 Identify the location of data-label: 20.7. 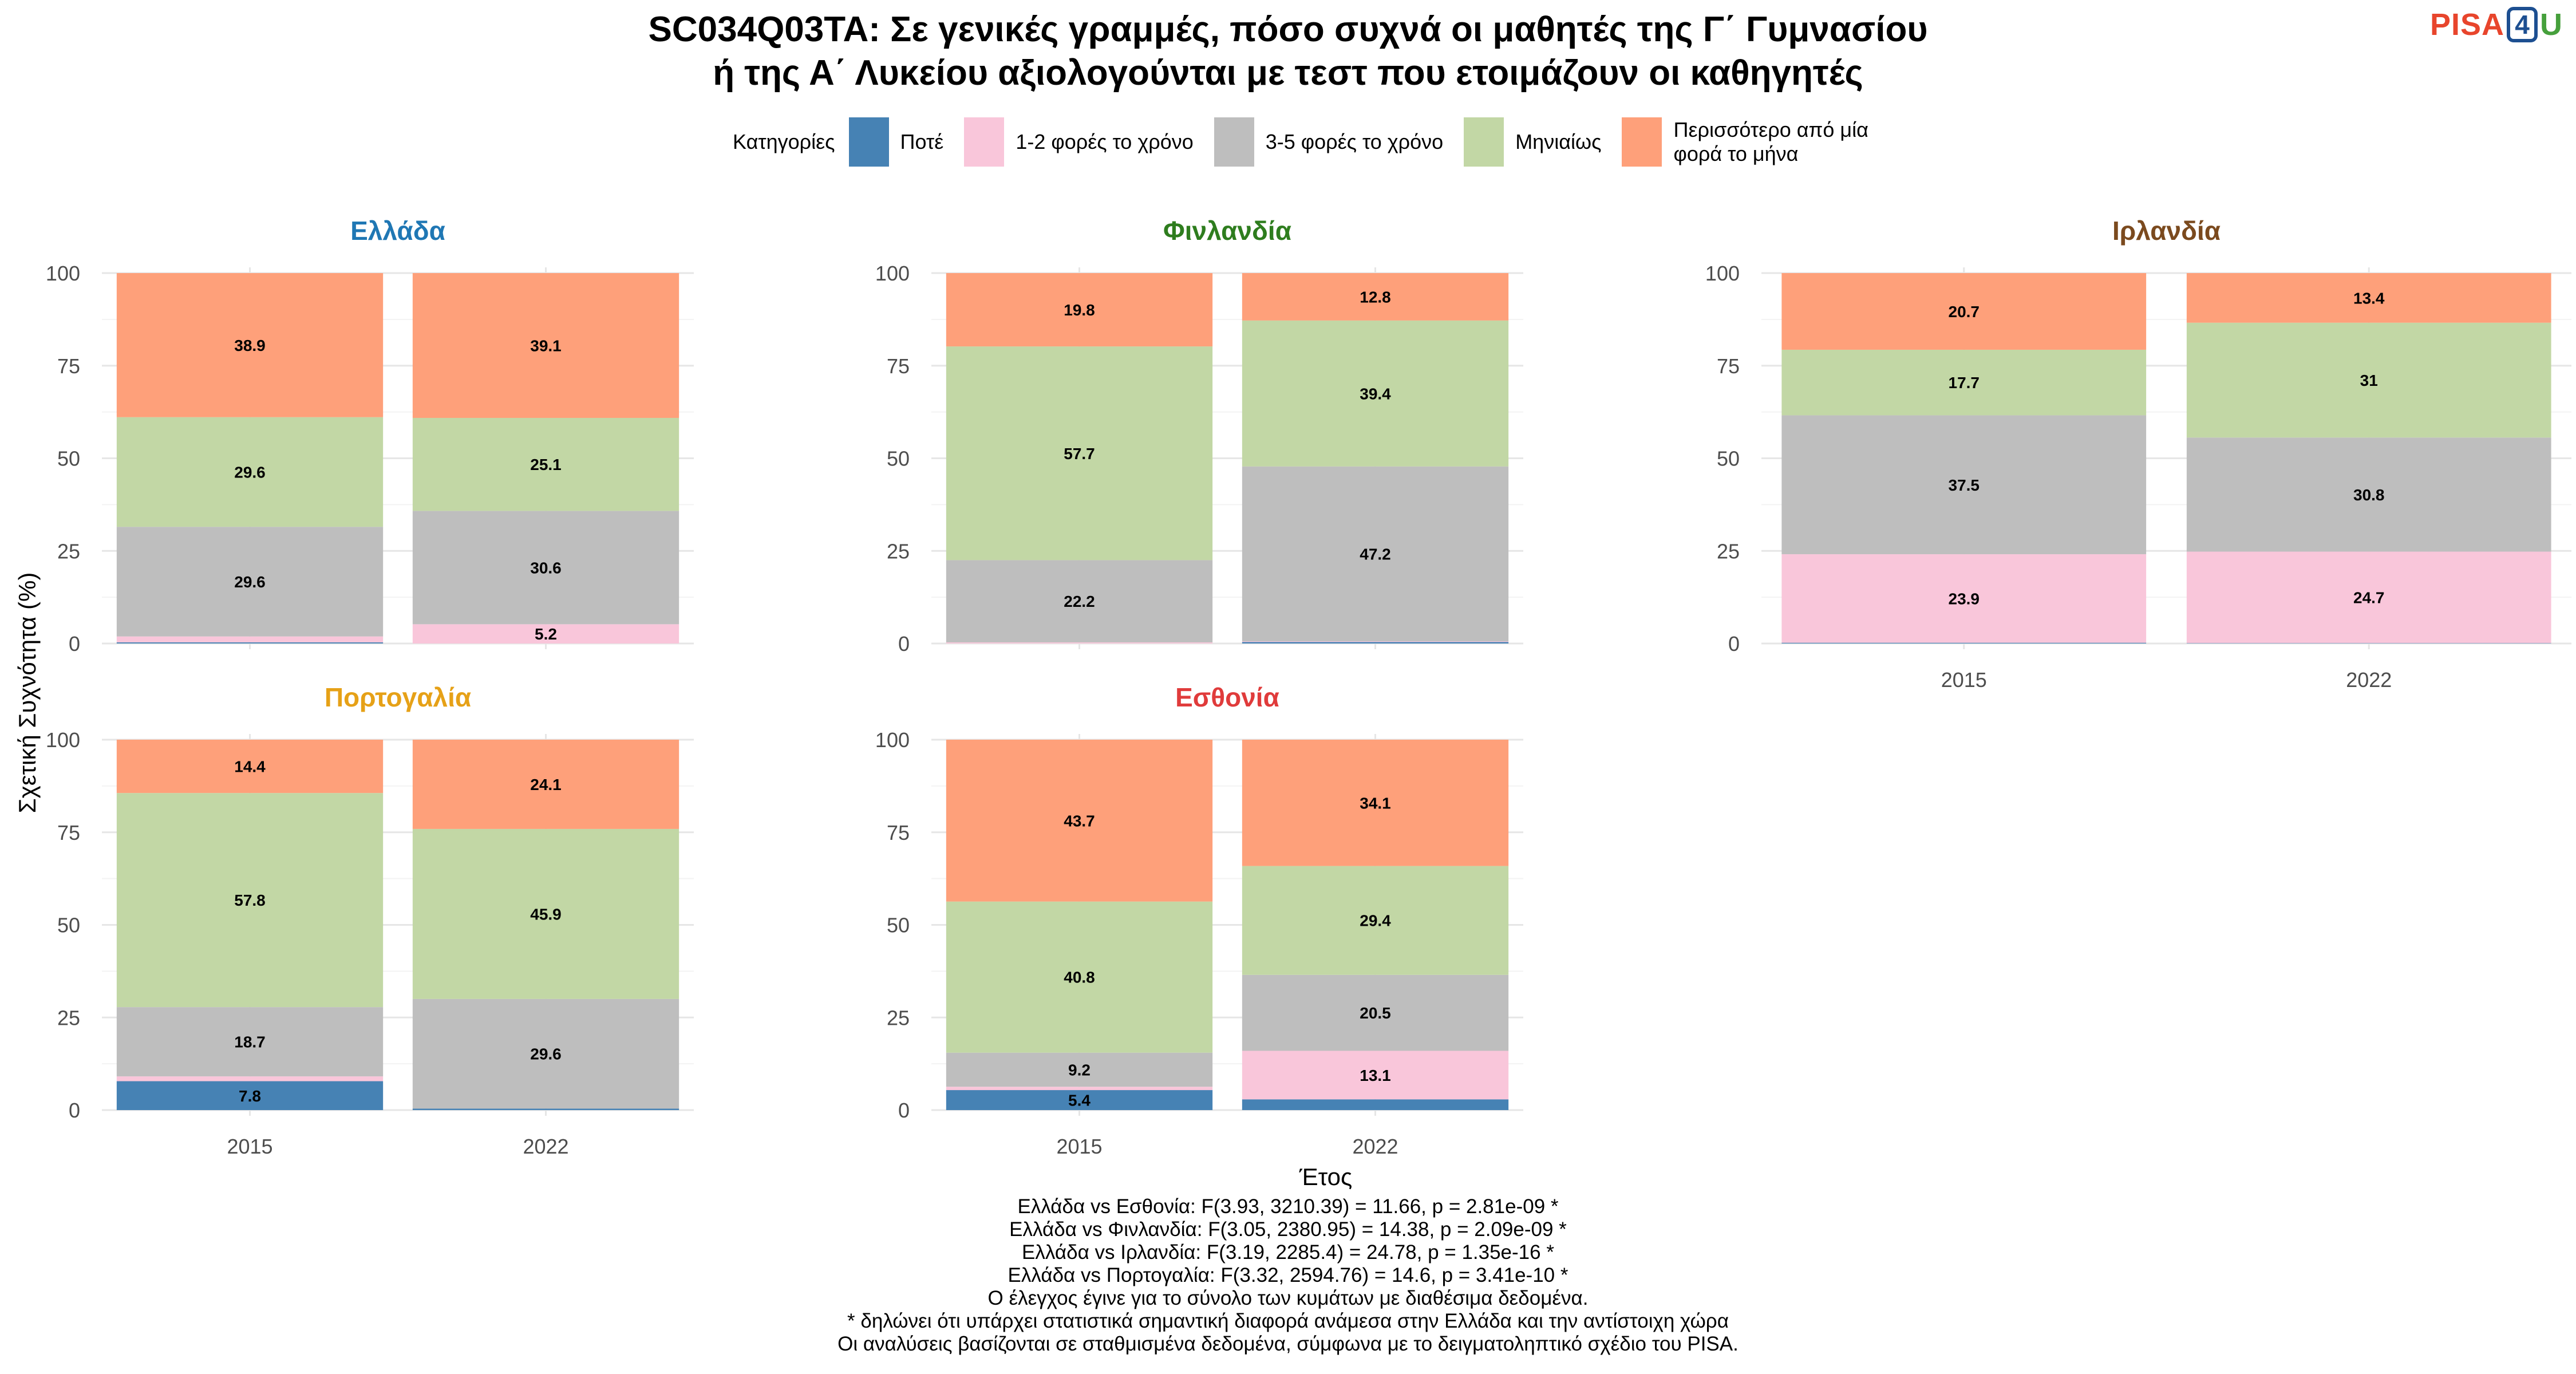
(1964, 312).